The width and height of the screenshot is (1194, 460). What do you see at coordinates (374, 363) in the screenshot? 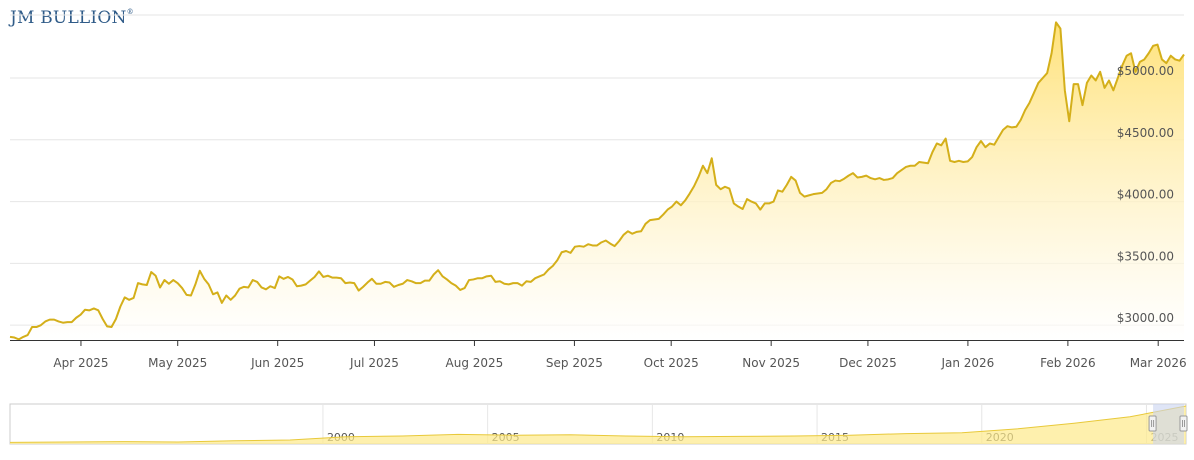
I see `x-tick-label: Jul 2025` at bounding box center [374, 363].